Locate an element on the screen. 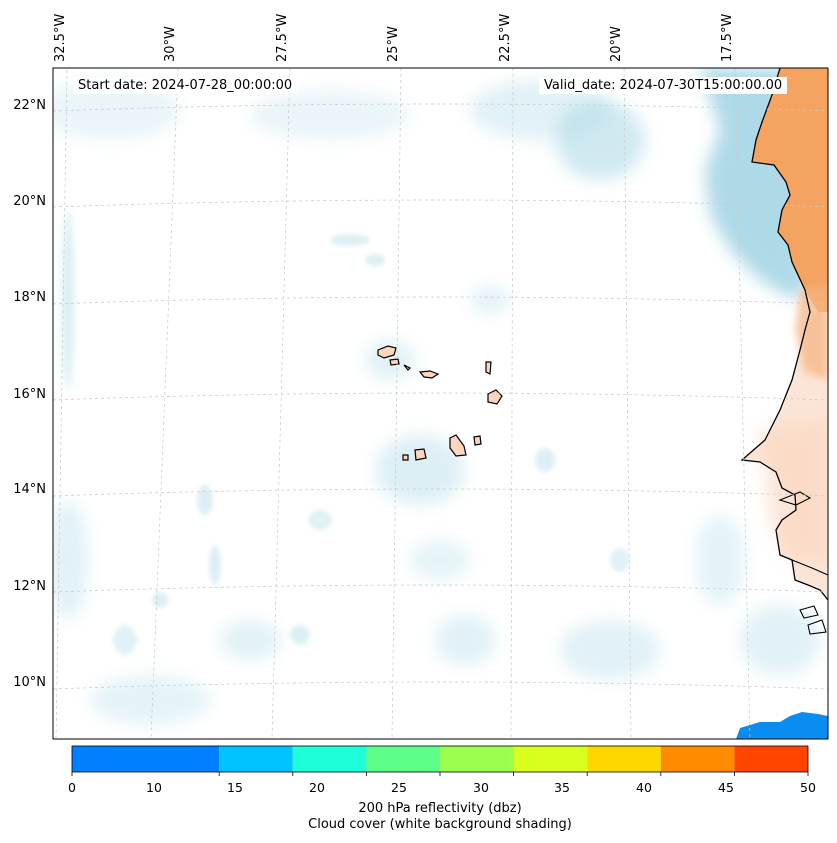 This screenshot has width=837, height=843. island-brava is located at coordinates (405, 457).